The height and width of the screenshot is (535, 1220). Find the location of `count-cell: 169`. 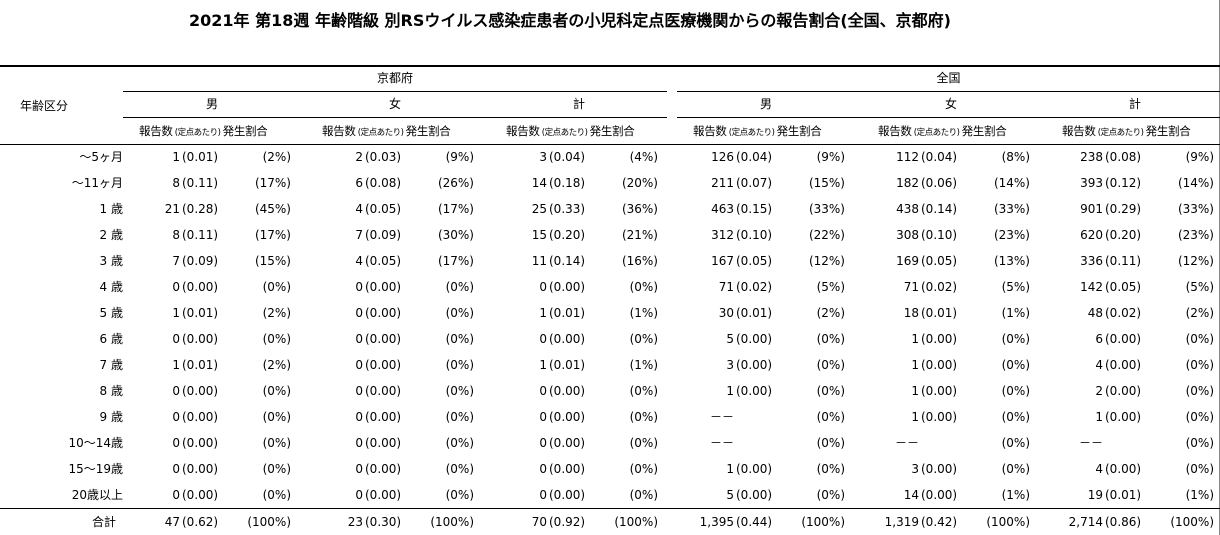

count-cell: 169 is located at coordinates (907, 261).